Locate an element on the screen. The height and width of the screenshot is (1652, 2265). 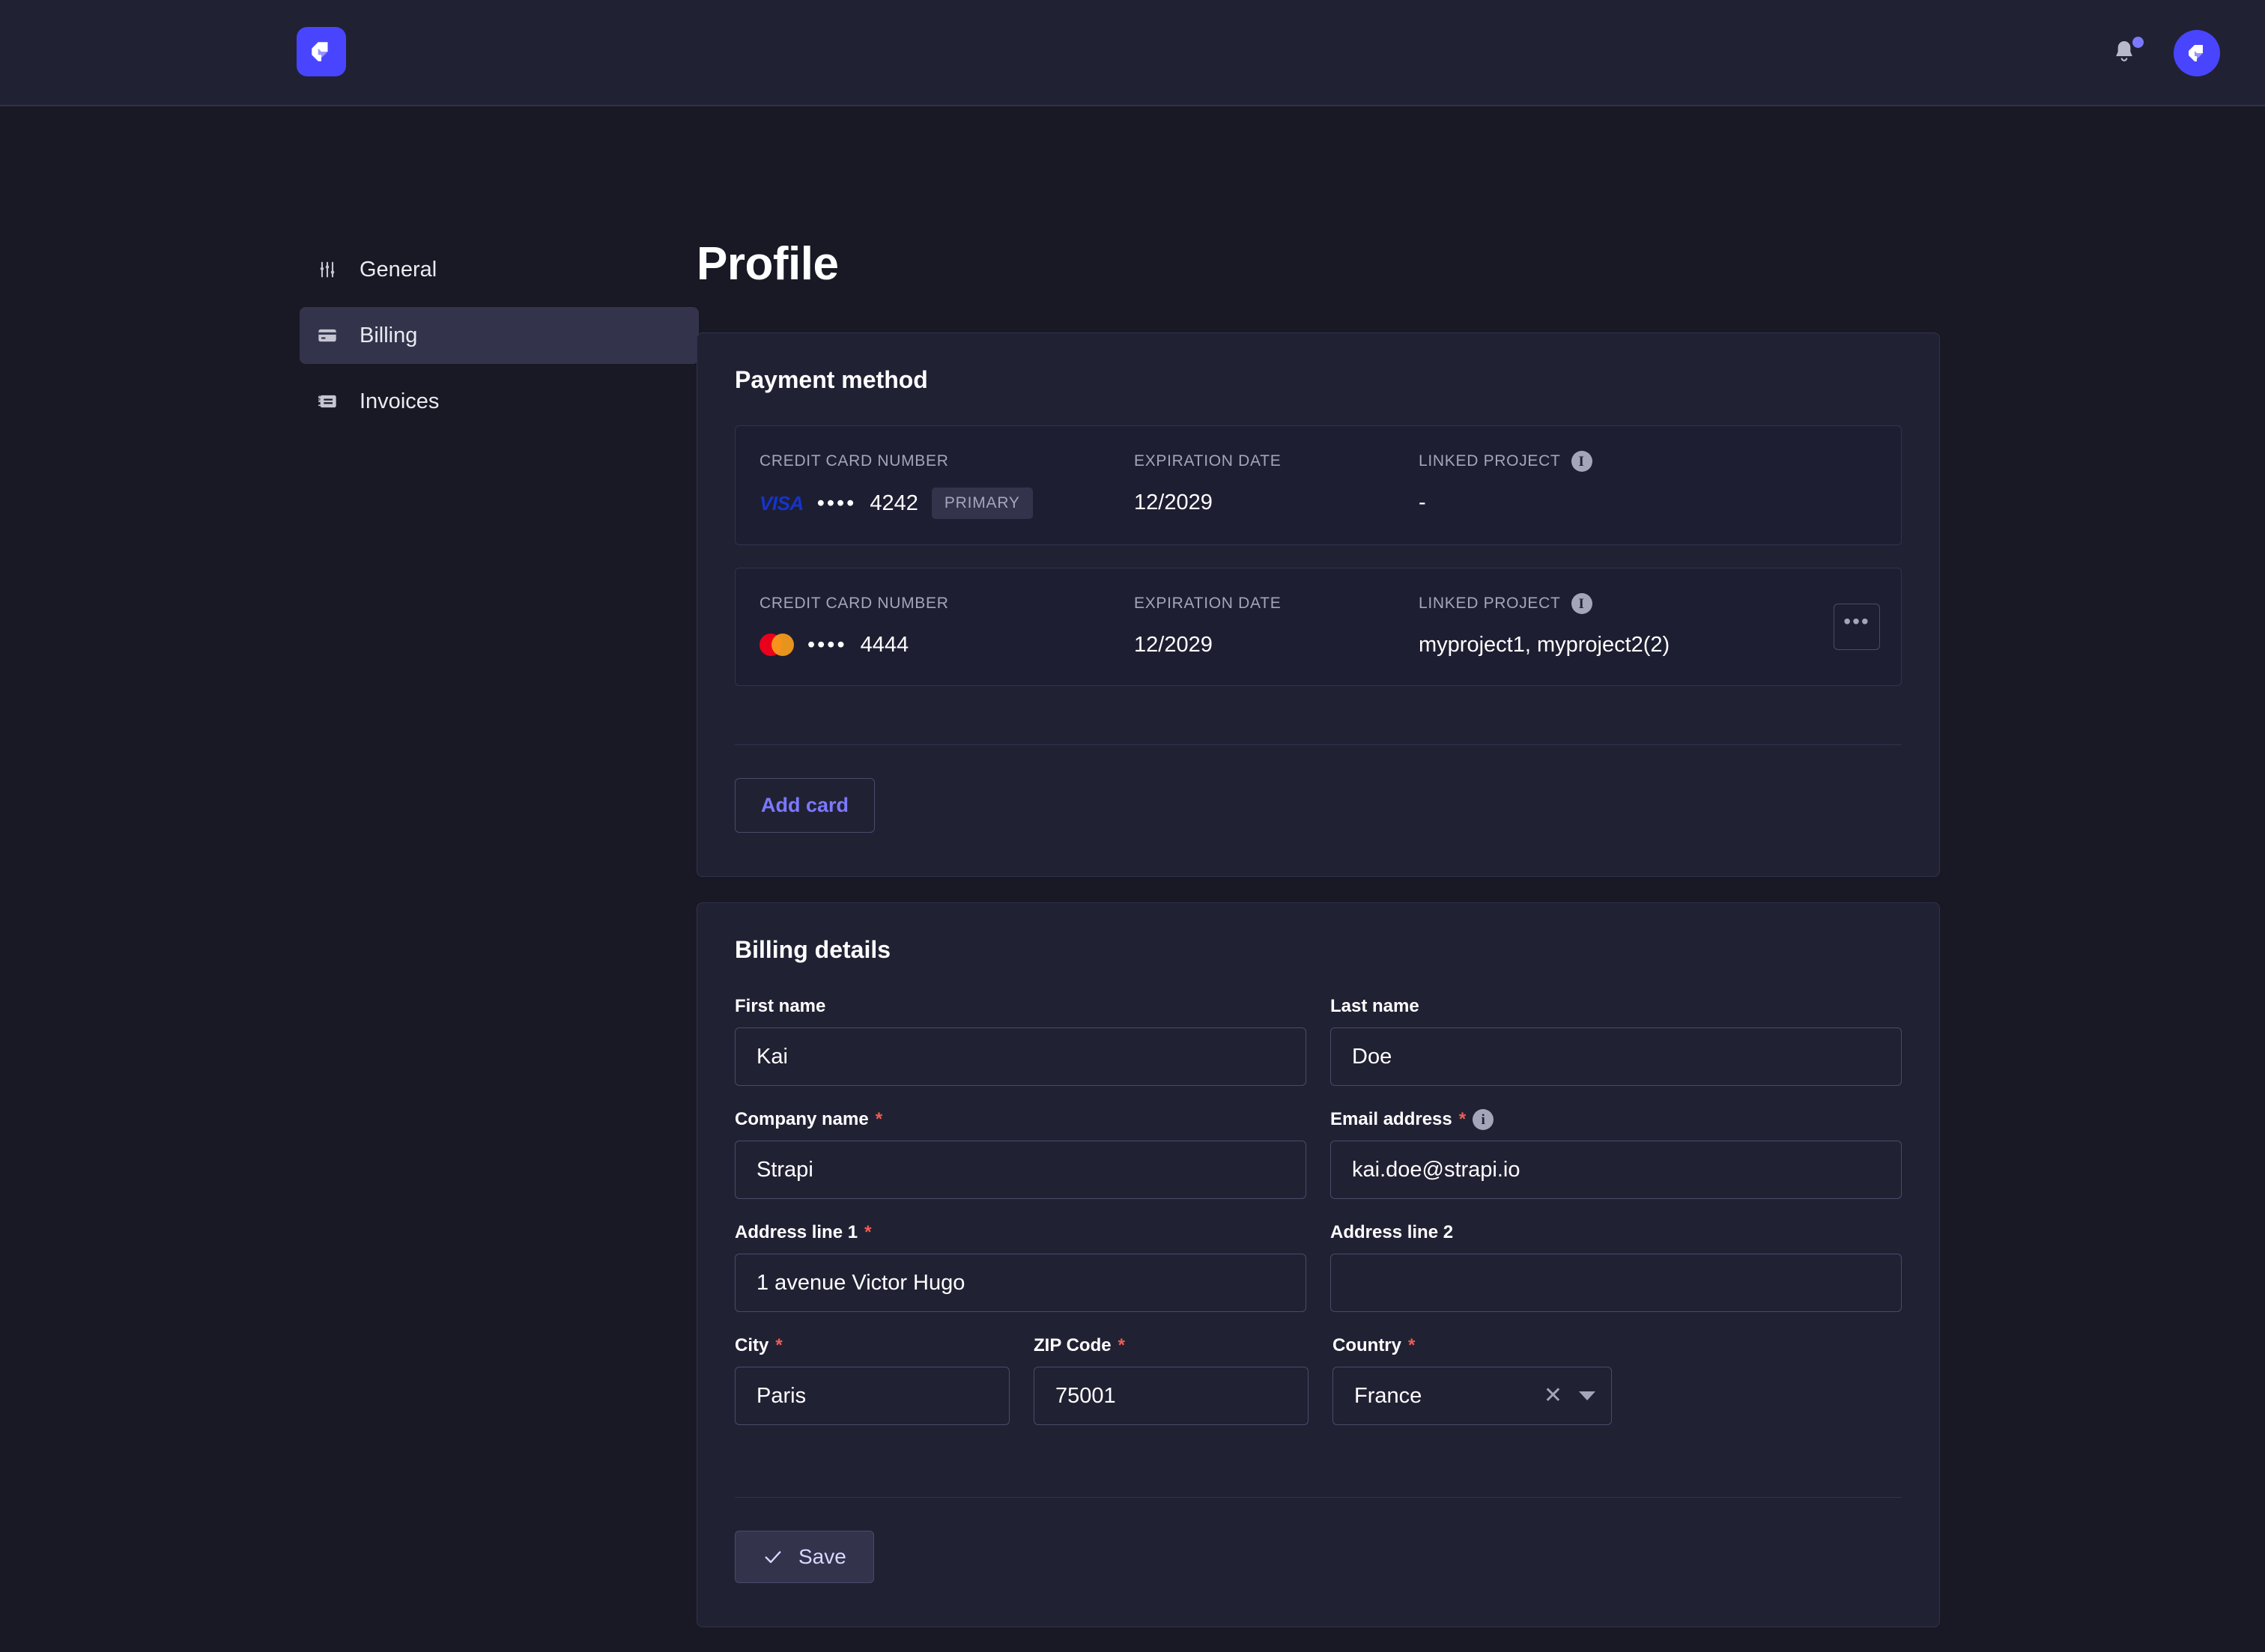
country-select: ✕ is located at coordinates (1472, 1396).